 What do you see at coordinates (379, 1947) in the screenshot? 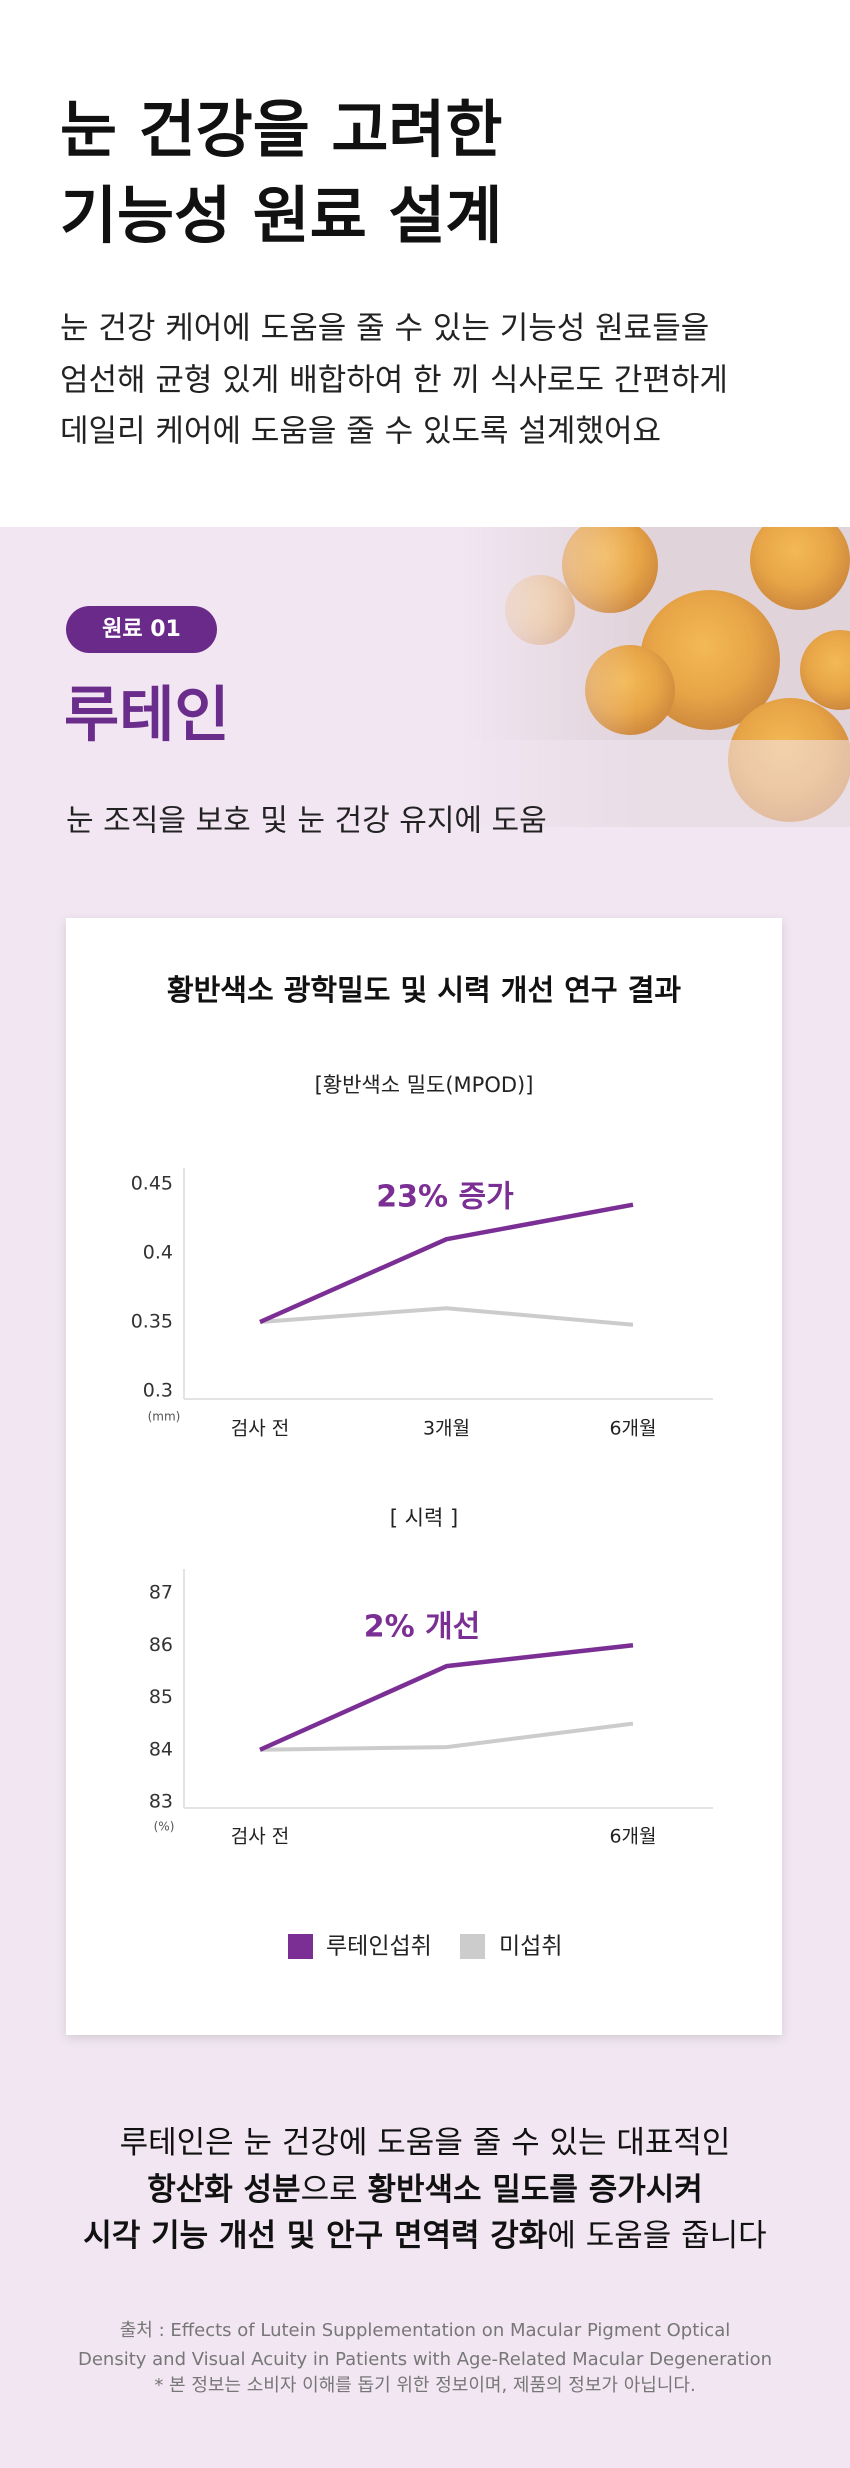
I see `legend-label: 루테인섭취` at bounding box center [379, 1947].